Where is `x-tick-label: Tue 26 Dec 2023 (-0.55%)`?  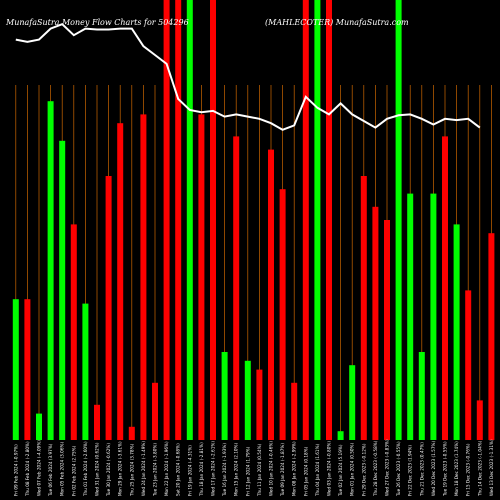
x-tick-label: Tue 26 Dec 2023 (-0.55%) is located at coordinates (398, 469).